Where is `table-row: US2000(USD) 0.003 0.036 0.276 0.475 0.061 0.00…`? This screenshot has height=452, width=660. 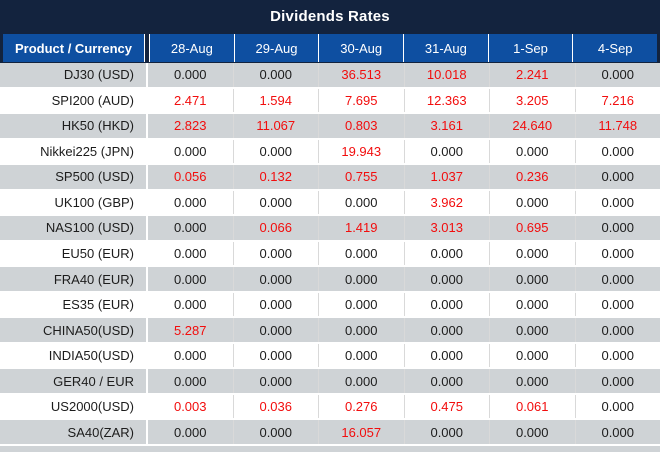 table-row: US2000(USD) 0.003 0.036 0.276 0.475 0.061 0.00… is located at coordinates (330, 407).